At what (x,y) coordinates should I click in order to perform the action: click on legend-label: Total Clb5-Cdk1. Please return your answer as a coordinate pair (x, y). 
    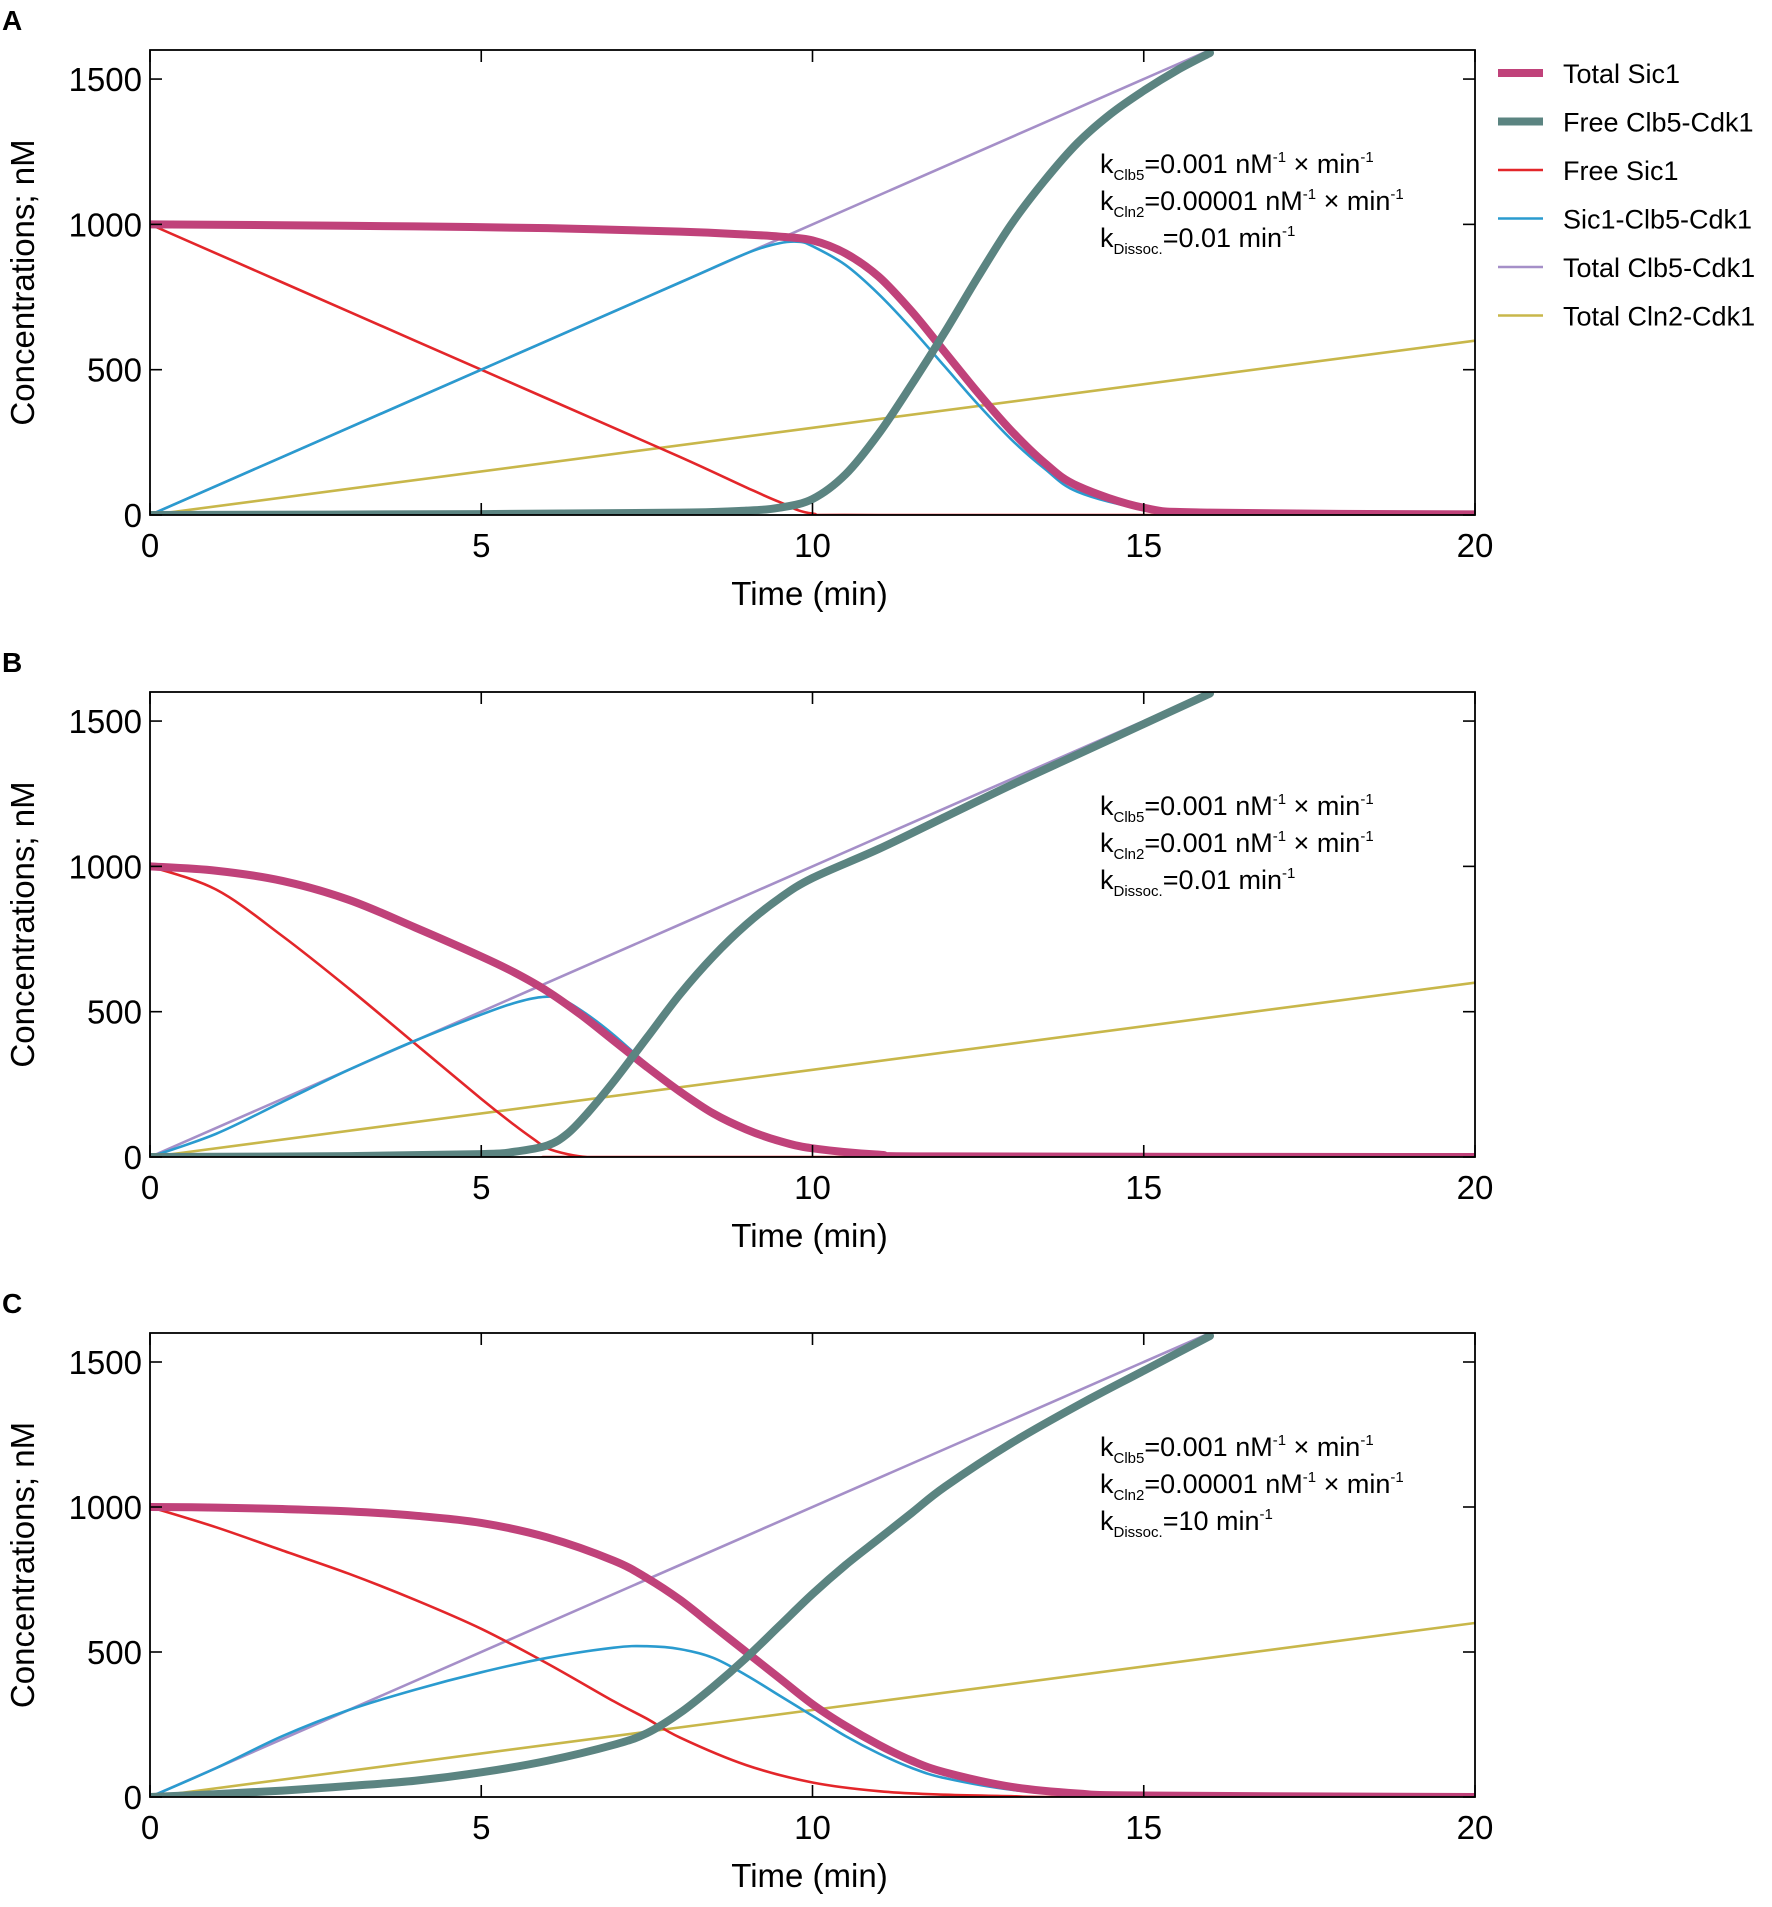
    Looking at the image, I should click on (1659, 268).